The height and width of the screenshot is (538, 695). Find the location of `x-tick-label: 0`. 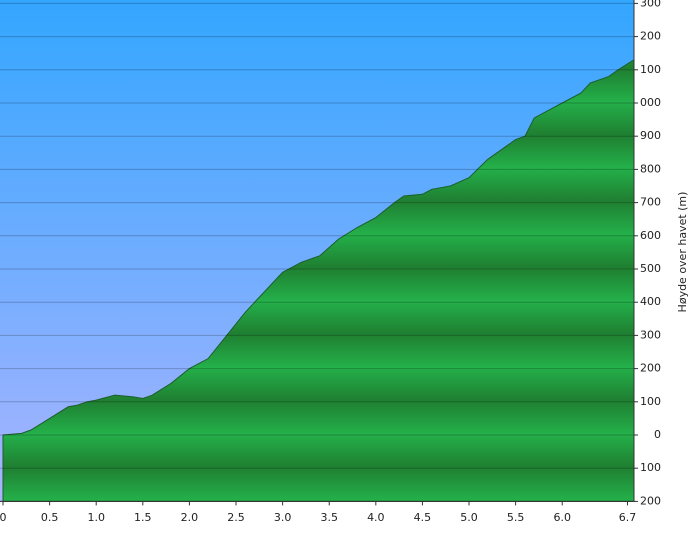

x-tick-label: 0 is located at coordinates (3, 517).